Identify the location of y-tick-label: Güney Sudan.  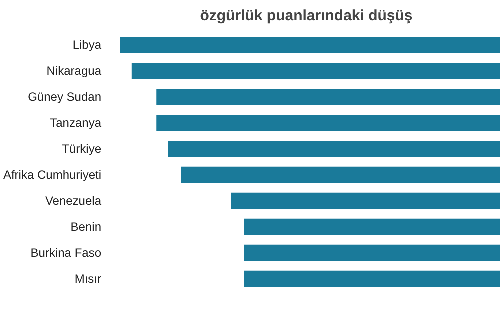
(65, 97).